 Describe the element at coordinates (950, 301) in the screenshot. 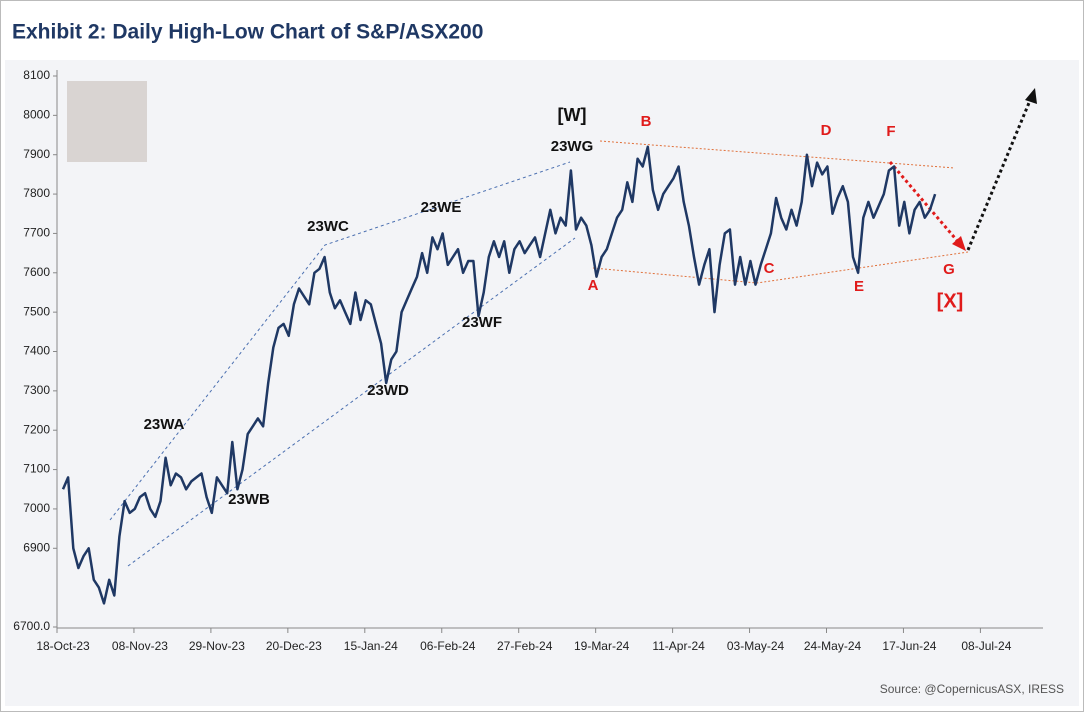

I see `wave-label: [X]` at that location.